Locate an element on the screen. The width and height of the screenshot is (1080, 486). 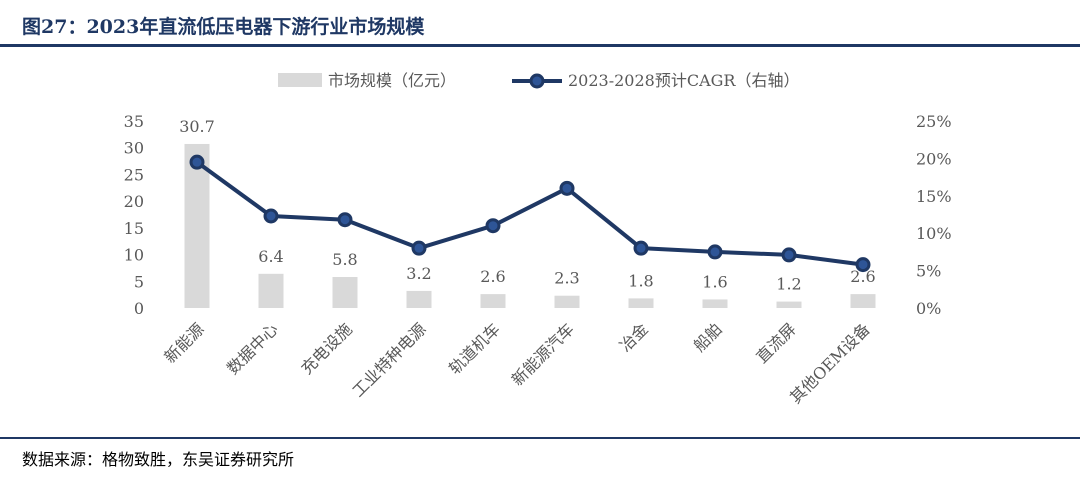
category-label: 船舶 is located at coordinates (708, 337).